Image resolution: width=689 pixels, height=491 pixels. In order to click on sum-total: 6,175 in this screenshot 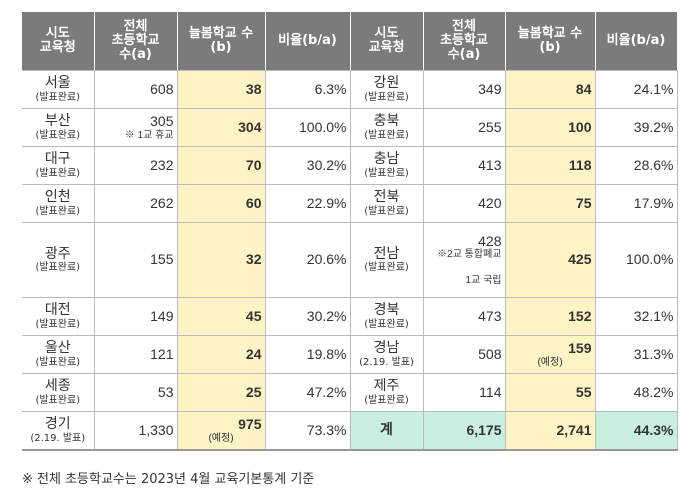, I will do `click(484, 429)`.